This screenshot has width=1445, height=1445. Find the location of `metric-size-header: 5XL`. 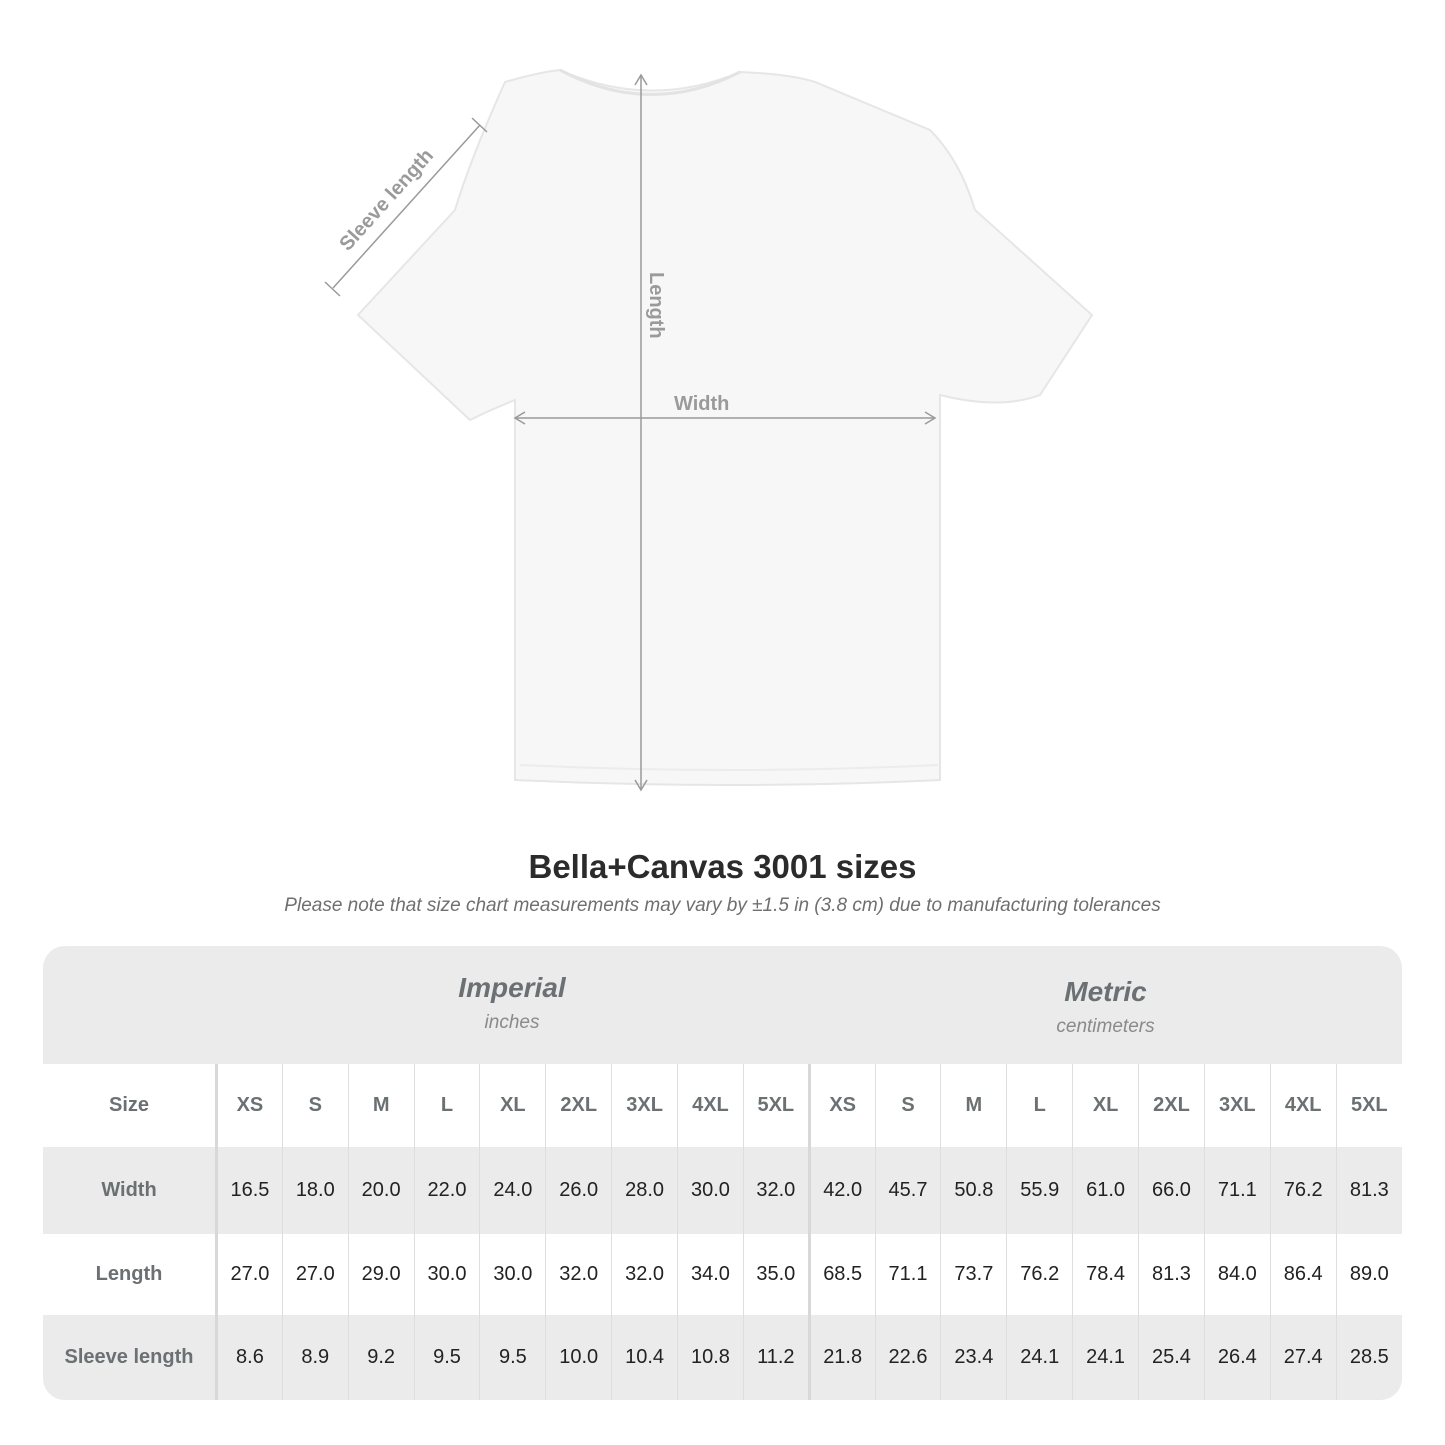

metric-size-header: 5XL is located at coordinates (1368, 1105).